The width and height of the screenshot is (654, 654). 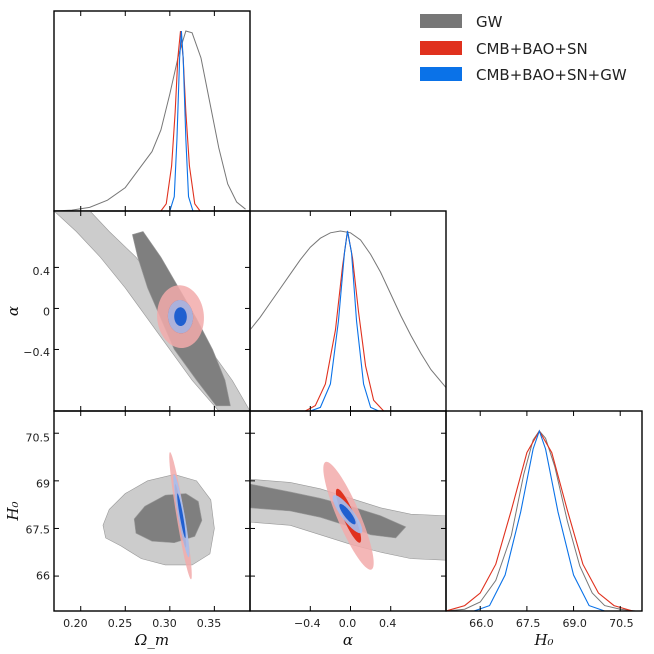 I want to click on contour-cmb-bao-sn-gw-inner-alpha-h0, so click(x=347, y=514).